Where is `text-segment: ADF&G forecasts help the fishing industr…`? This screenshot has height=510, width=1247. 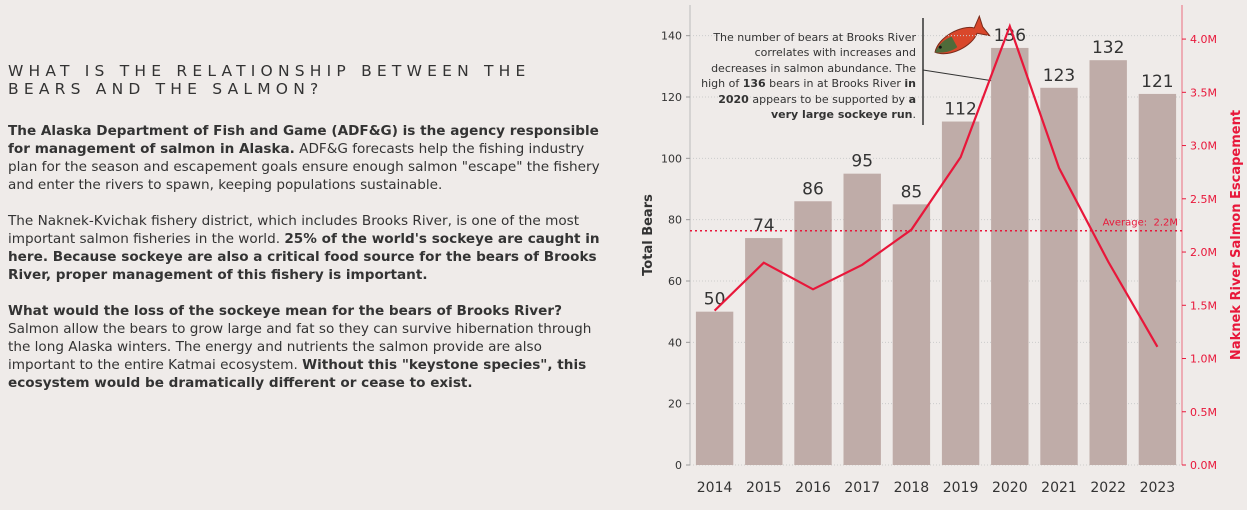 text-segment: ADF&G forecasts help the fishing industr… is located at coordinates (304, 167).